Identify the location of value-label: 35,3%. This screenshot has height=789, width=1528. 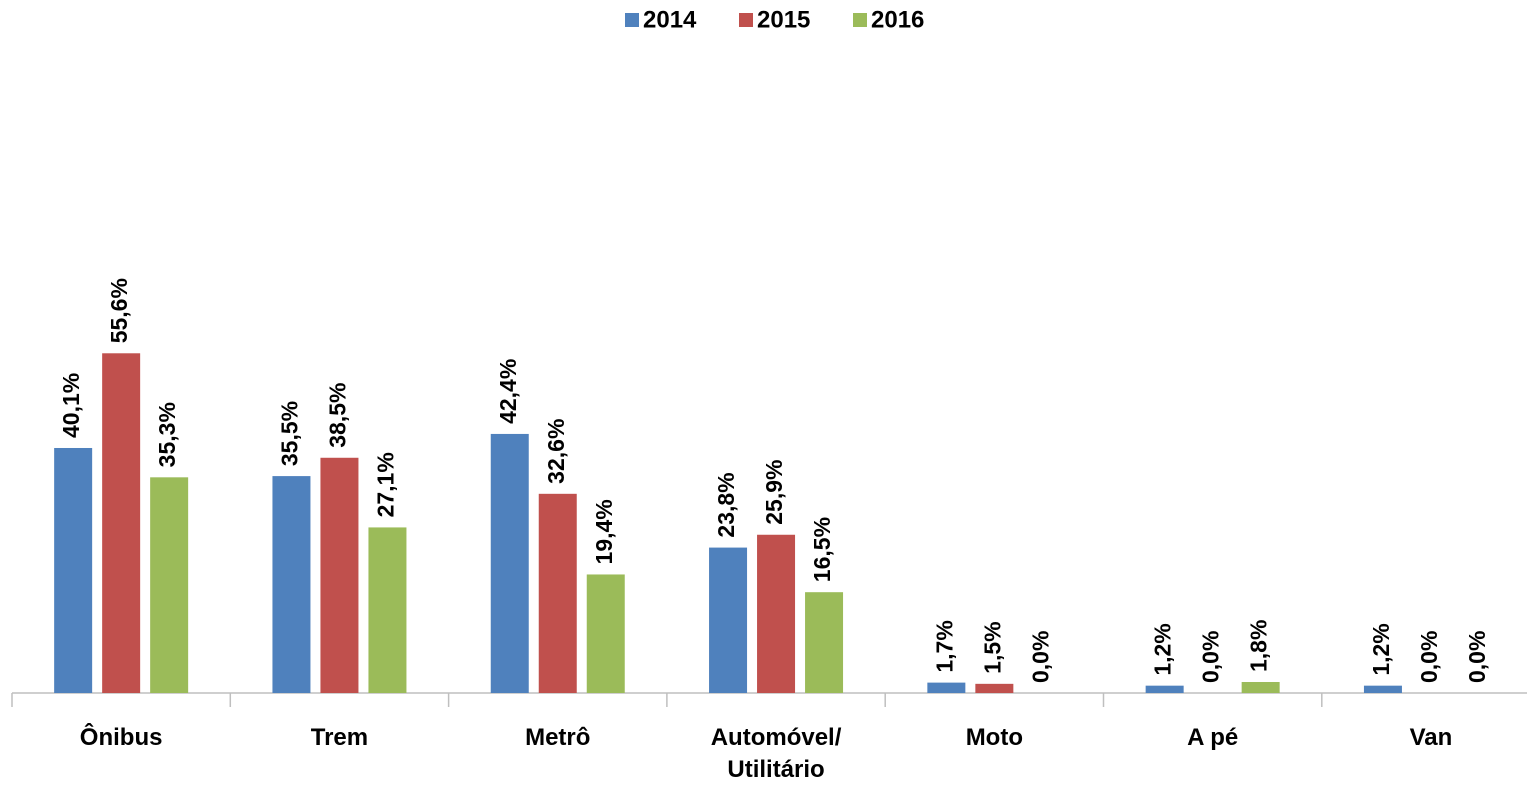
(167, 434).